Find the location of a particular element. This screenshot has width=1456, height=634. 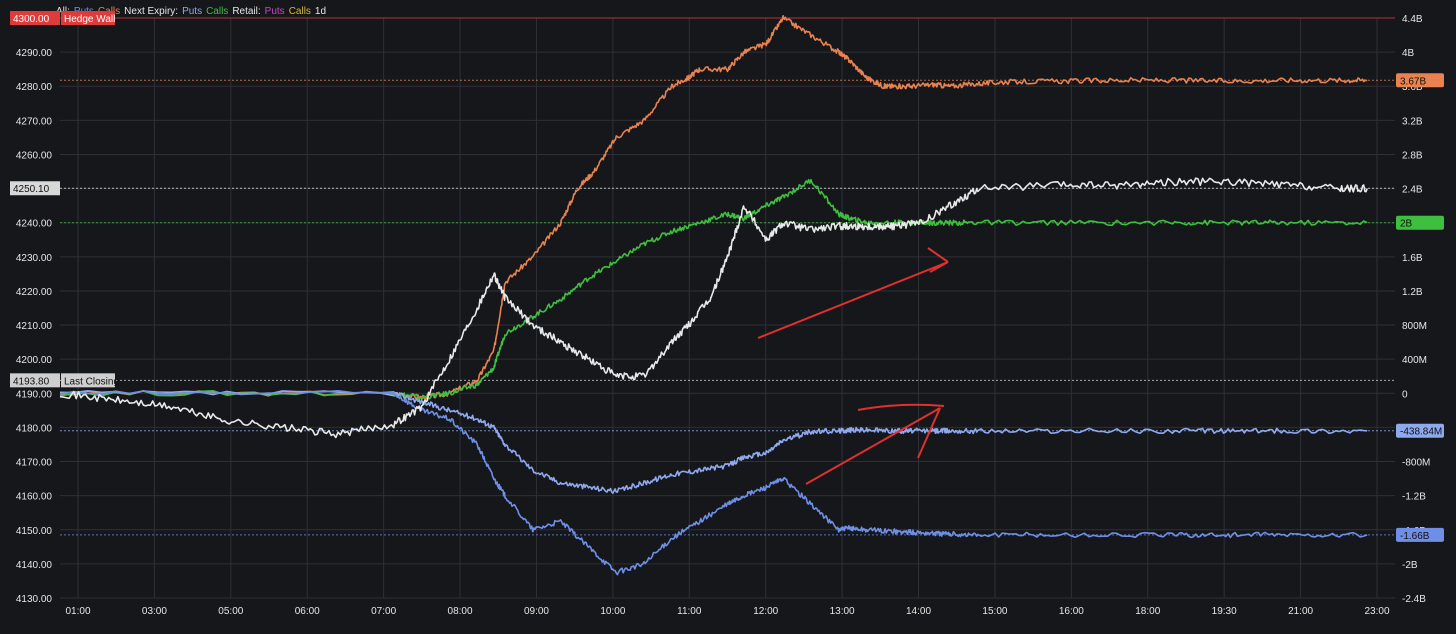

y-left-tick-label: 4150.00 is located at coordinates (34, 531).